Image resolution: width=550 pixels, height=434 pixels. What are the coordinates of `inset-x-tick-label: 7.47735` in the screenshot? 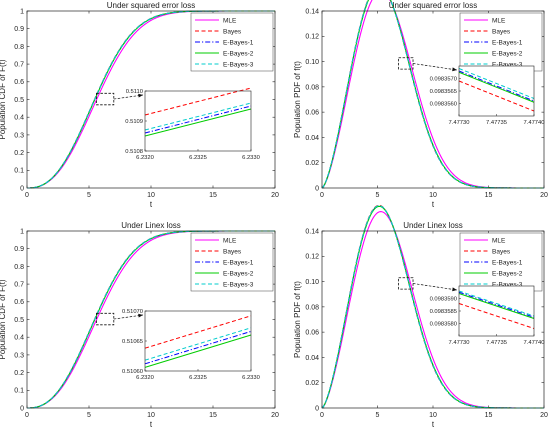 It's located at (496, 343).